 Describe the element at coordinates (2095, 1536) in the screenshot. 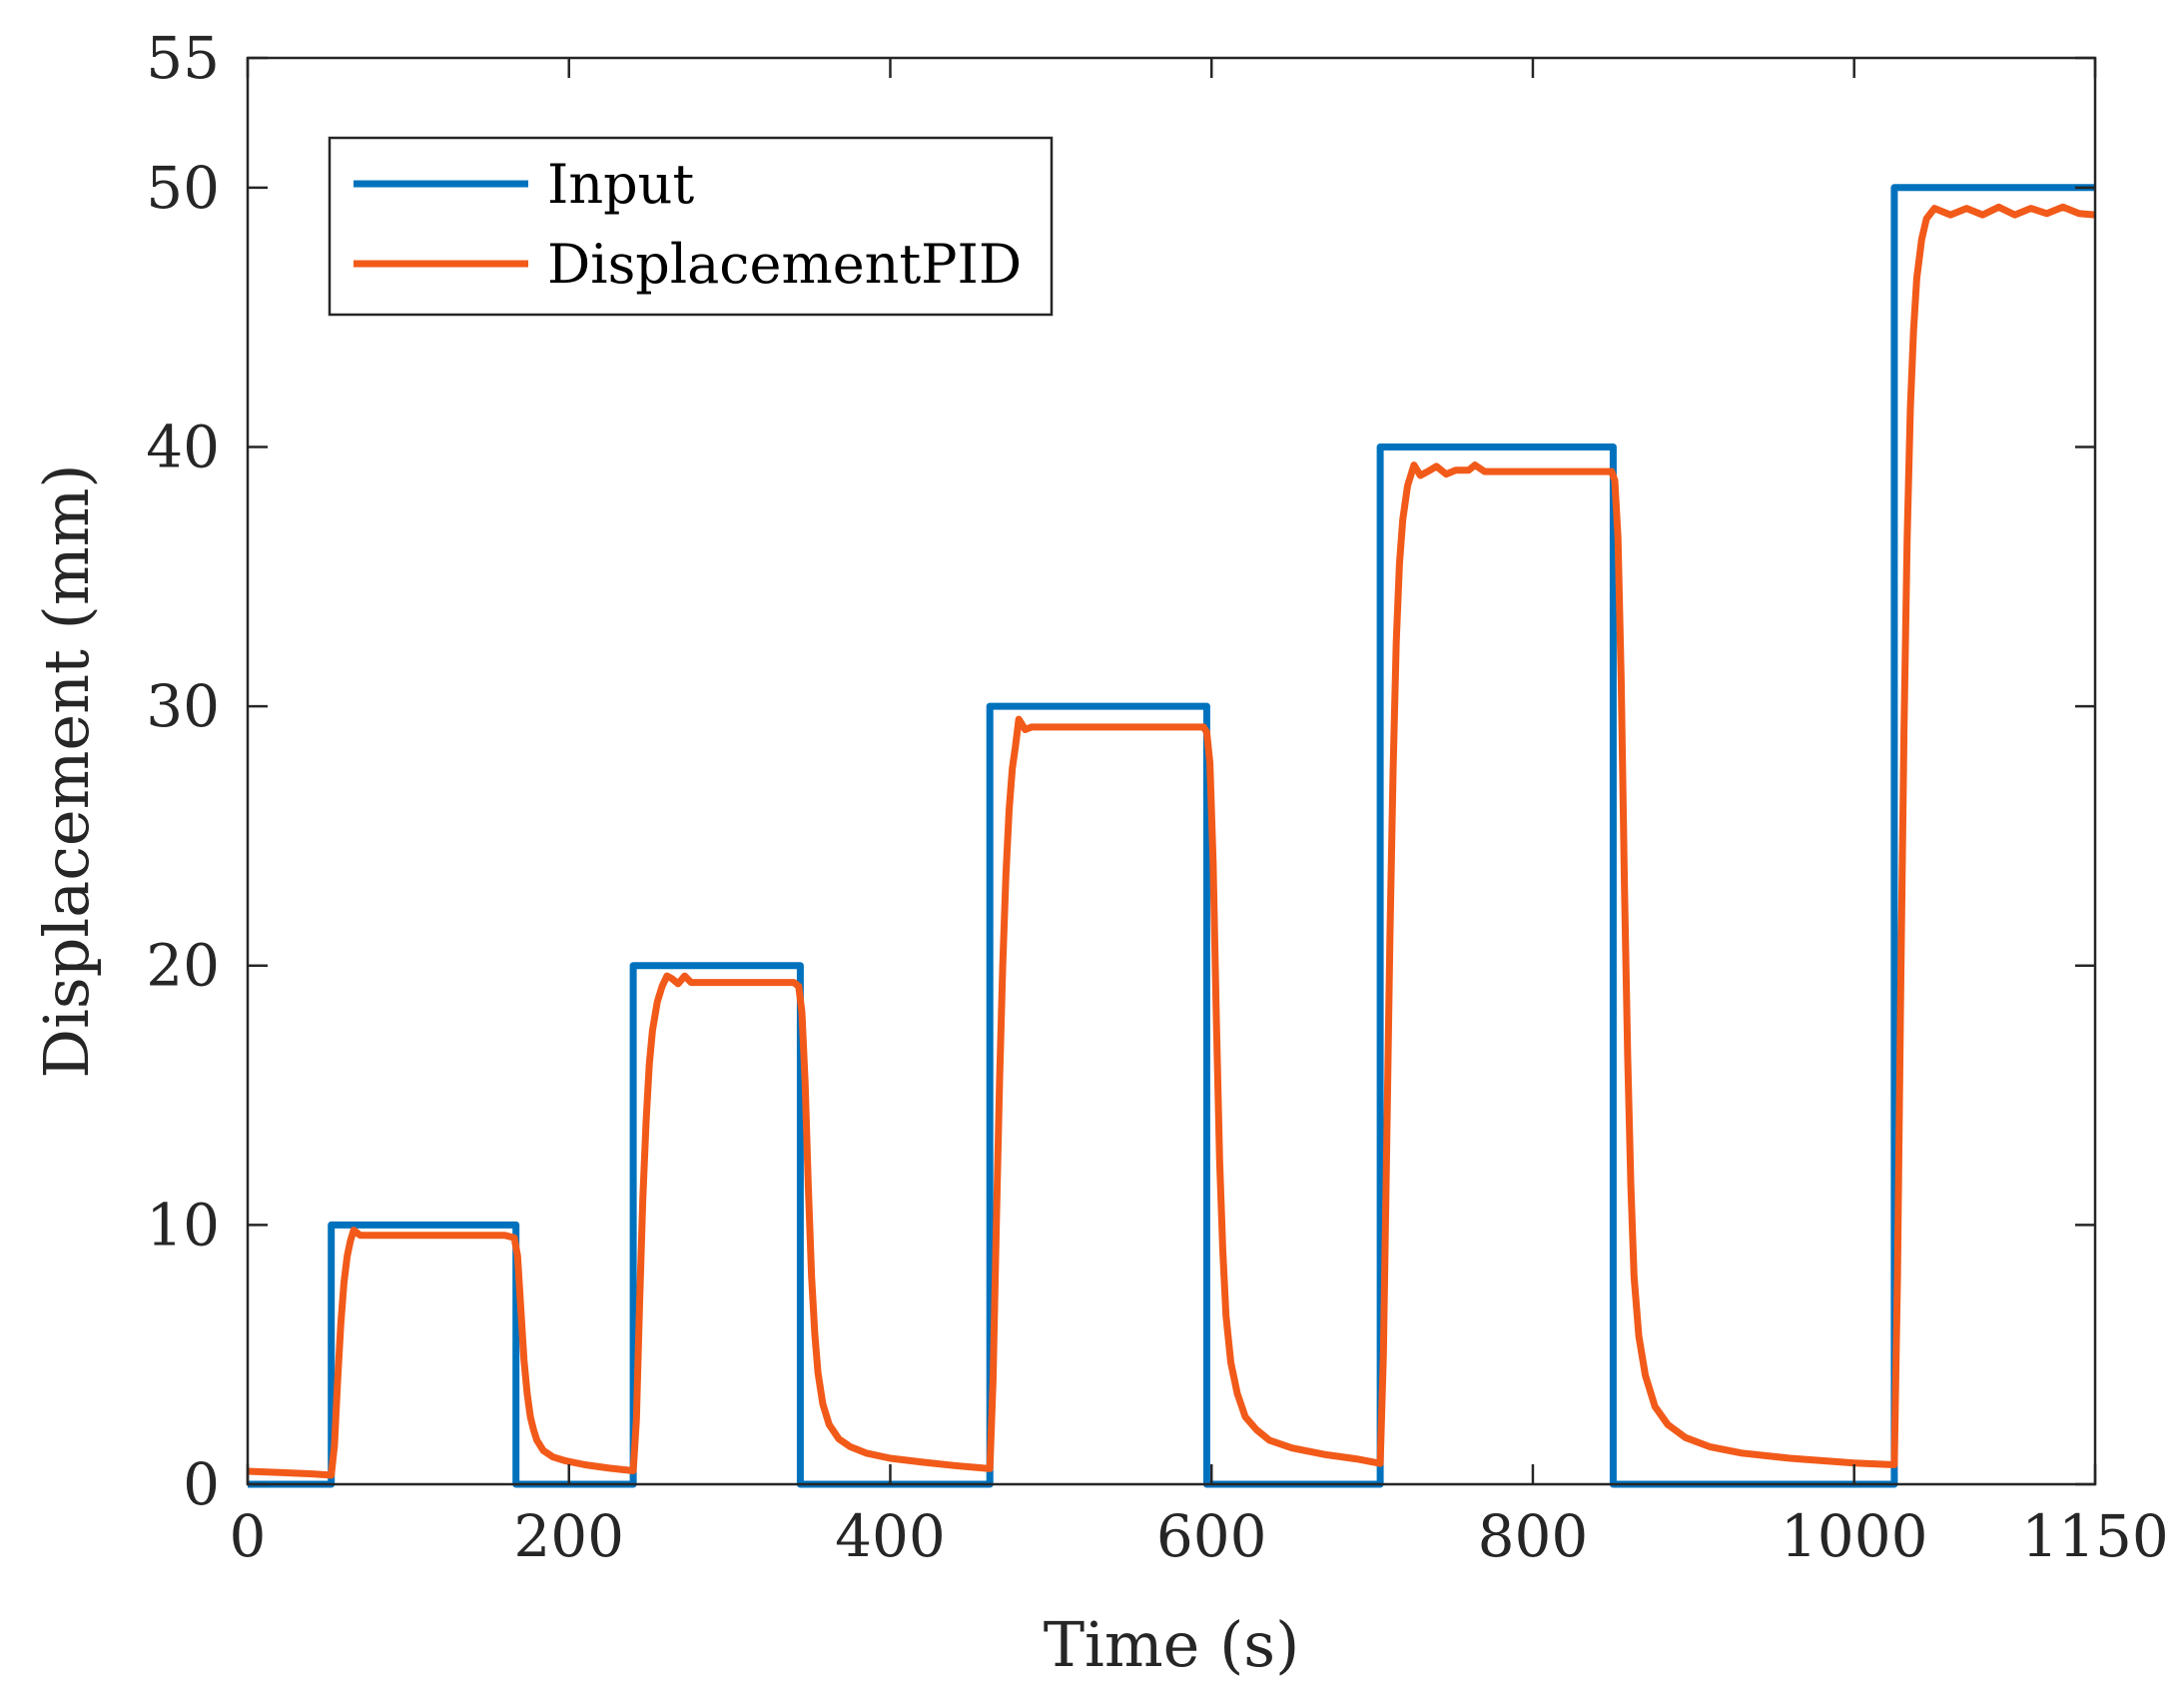

I see `x-tick-label: 1150` at that location.